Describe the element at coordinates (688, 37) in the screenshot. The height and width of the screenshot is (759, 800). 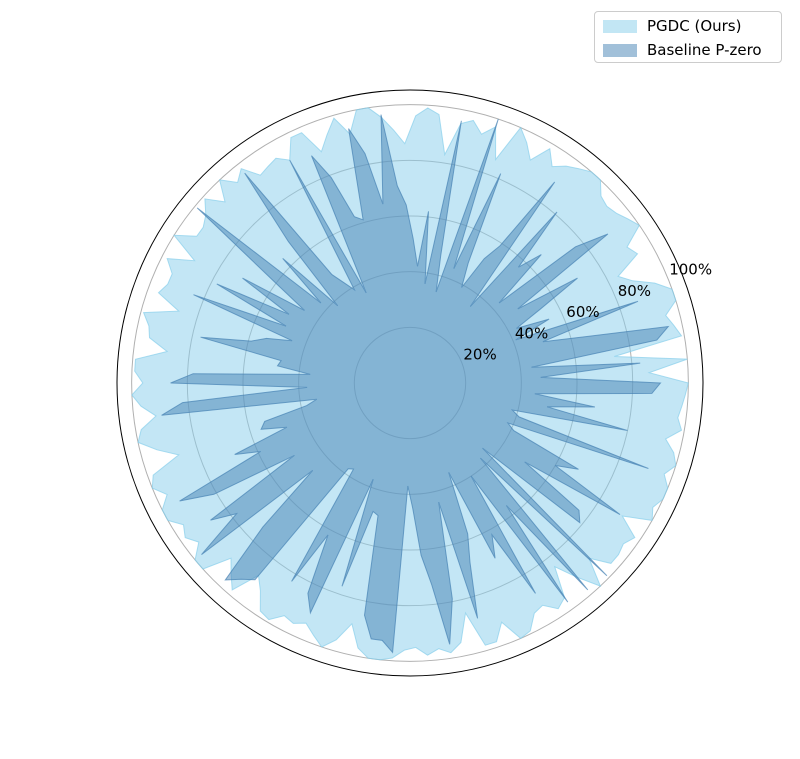
I see `legend: PGDC (Ours) Baseline P-zero` at that location.